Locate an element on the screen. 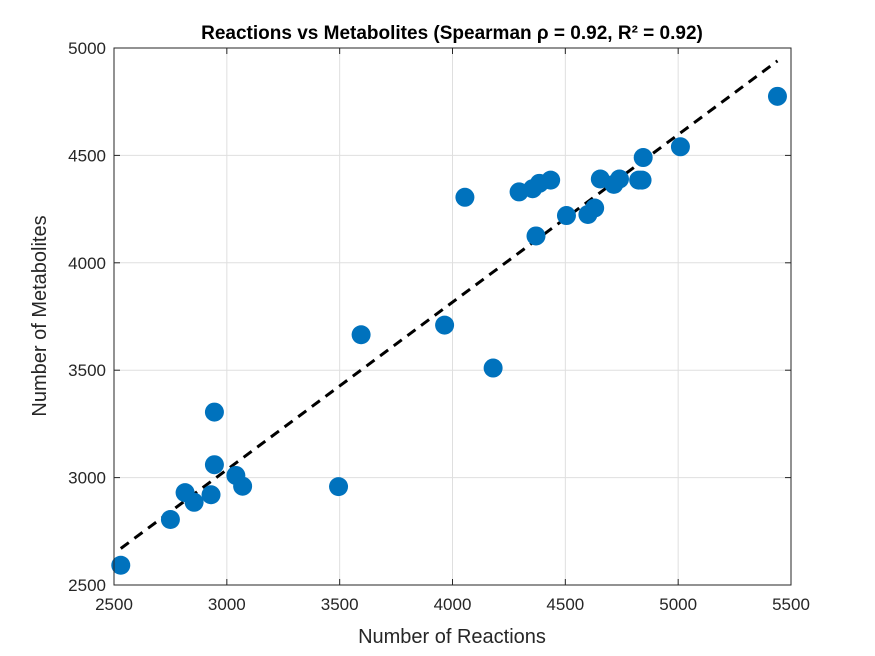 The width and height of the screenshot is (875, 656). y-tick-label: 4500 is located at coordinates (87, 155).